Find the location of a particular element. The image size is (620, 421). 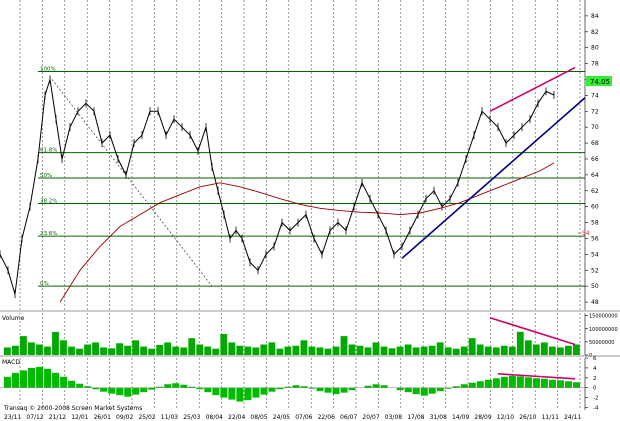

price-y-axis: 48505254565860626466687072747678808284 is located at coordinates (591, 155).